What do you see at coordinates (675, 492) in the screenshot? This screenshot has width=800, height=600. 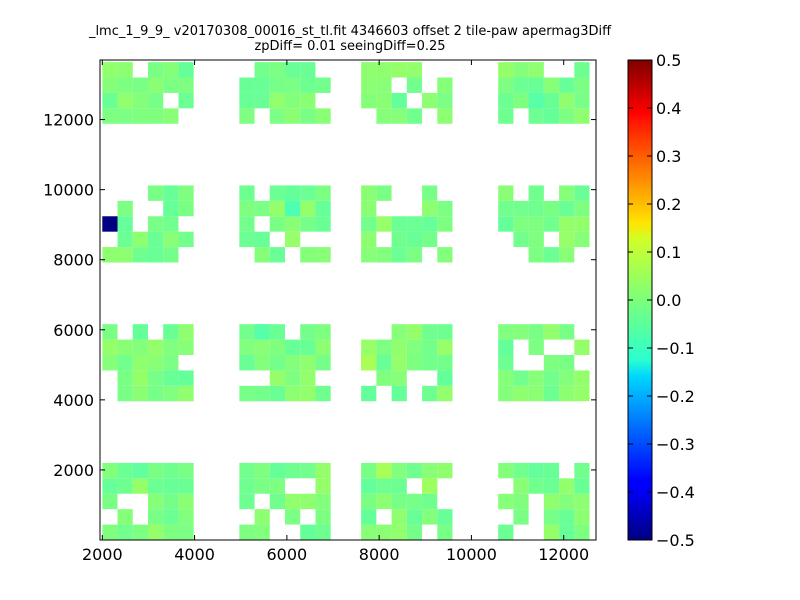 I see `colorbar-tick-label: −0.4` at bounding box center [675, 492].